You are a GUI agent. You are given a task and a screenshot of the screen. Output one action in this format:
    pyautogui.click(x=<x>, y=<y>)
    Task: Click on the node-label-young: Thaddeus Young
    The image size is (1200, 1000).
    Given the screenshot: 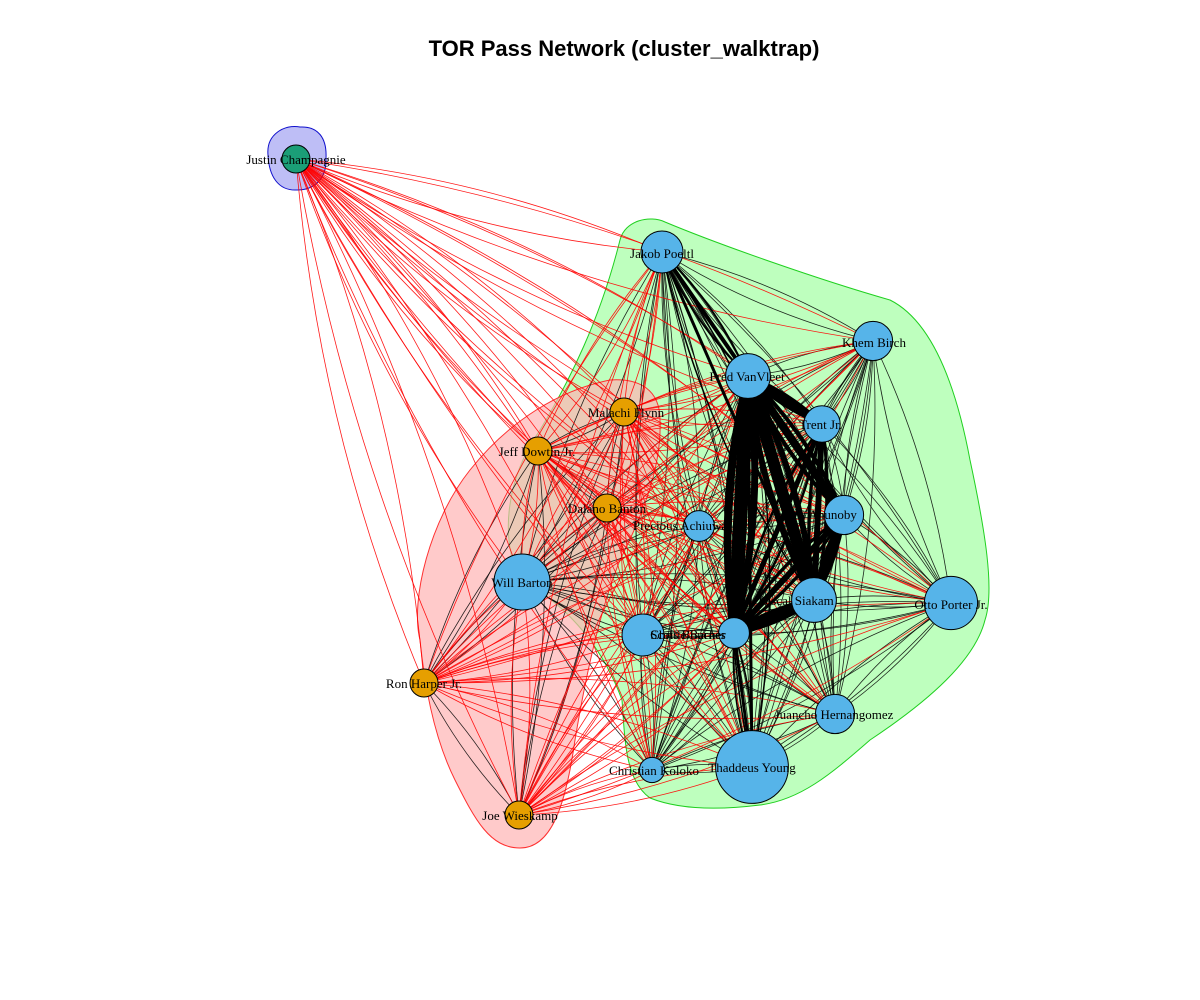 What is the action you would take?
    pyautogui.click(x=752, y=767)
    